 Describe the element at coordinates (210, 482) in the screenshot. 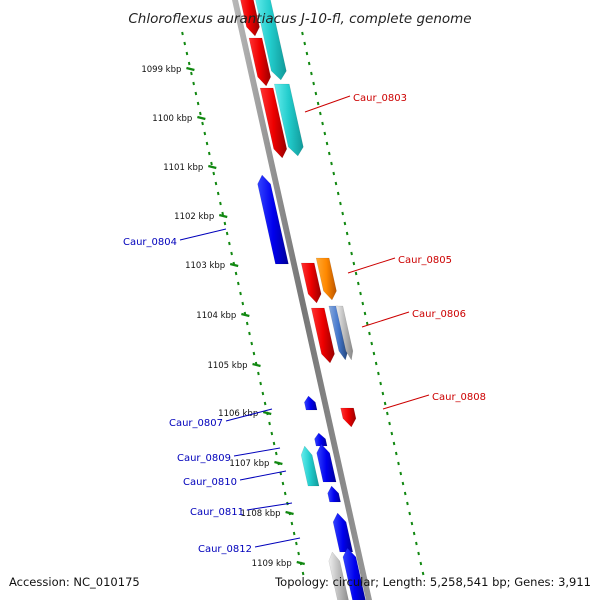

I see `gene-label-caur-0810: Caur_0810` at that location.